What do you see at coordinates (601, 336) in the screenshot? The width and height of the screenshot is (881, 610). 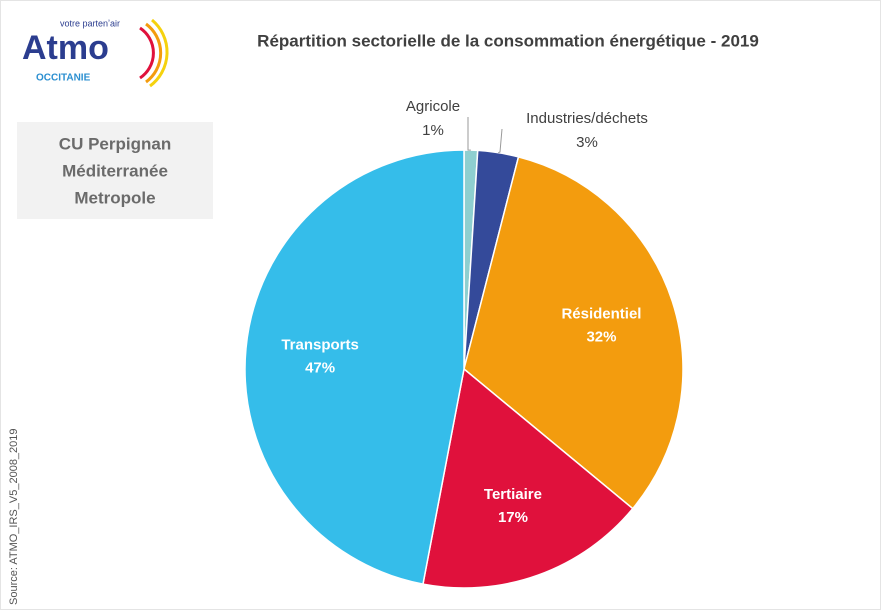 I see `slice-value: 32%` at bounding box center [601, 336].